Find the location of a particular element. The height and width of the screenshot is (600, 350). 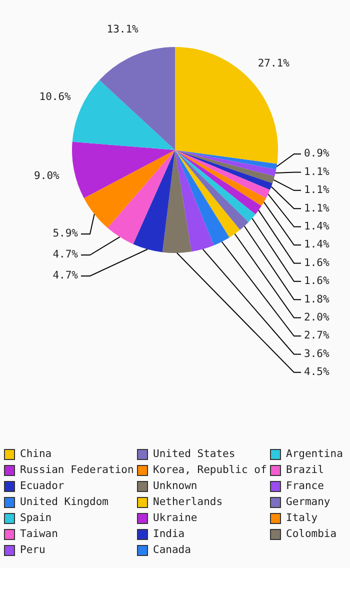

legend-label: United Kingdom is located at coordinates (64, 502).